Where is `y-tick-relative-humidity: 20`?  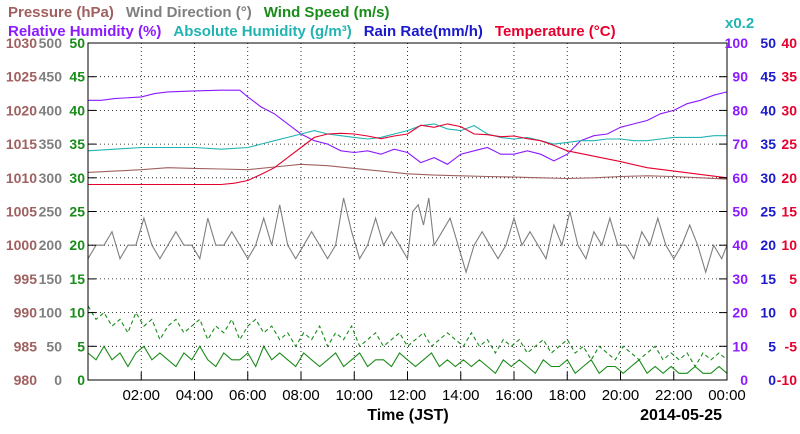
y-tick-relative-humidity: 20 is located at coordinates (740, 313).